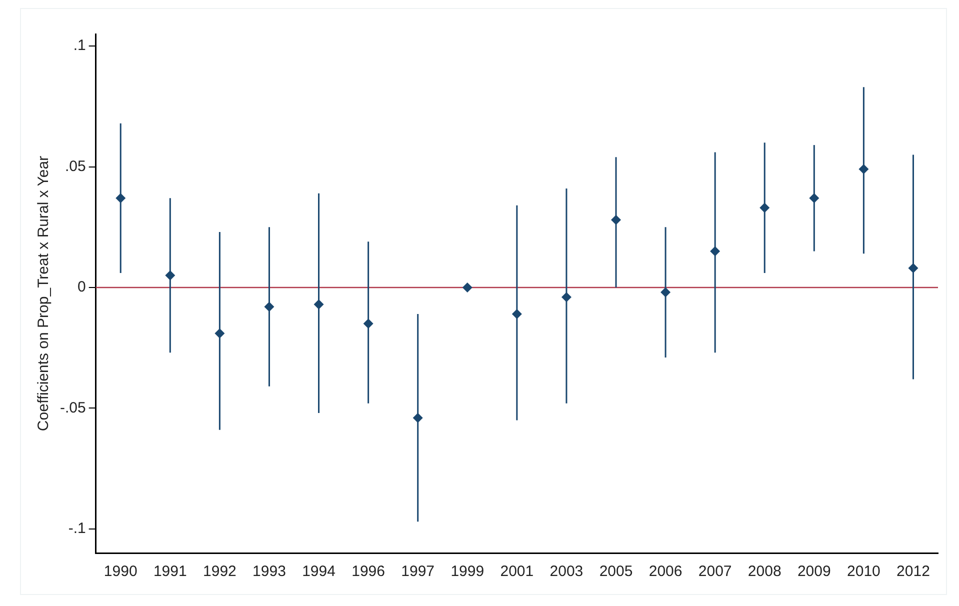 The width and height of the screenshot is (959, 606). Describe the element at coordinates (418, 571) in the screenshot. I see `x-tick-label: 1997` at that location.